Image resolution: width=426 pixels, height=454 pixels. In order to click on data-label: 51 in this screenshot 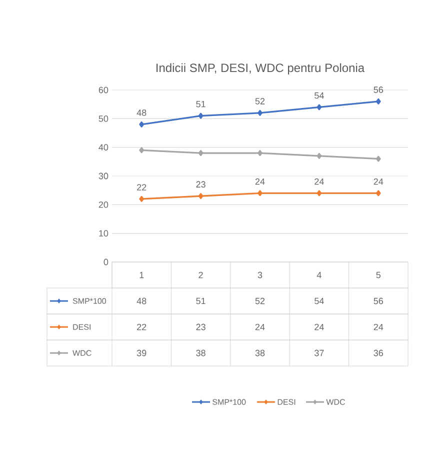, I will do `click(201, 301)`.